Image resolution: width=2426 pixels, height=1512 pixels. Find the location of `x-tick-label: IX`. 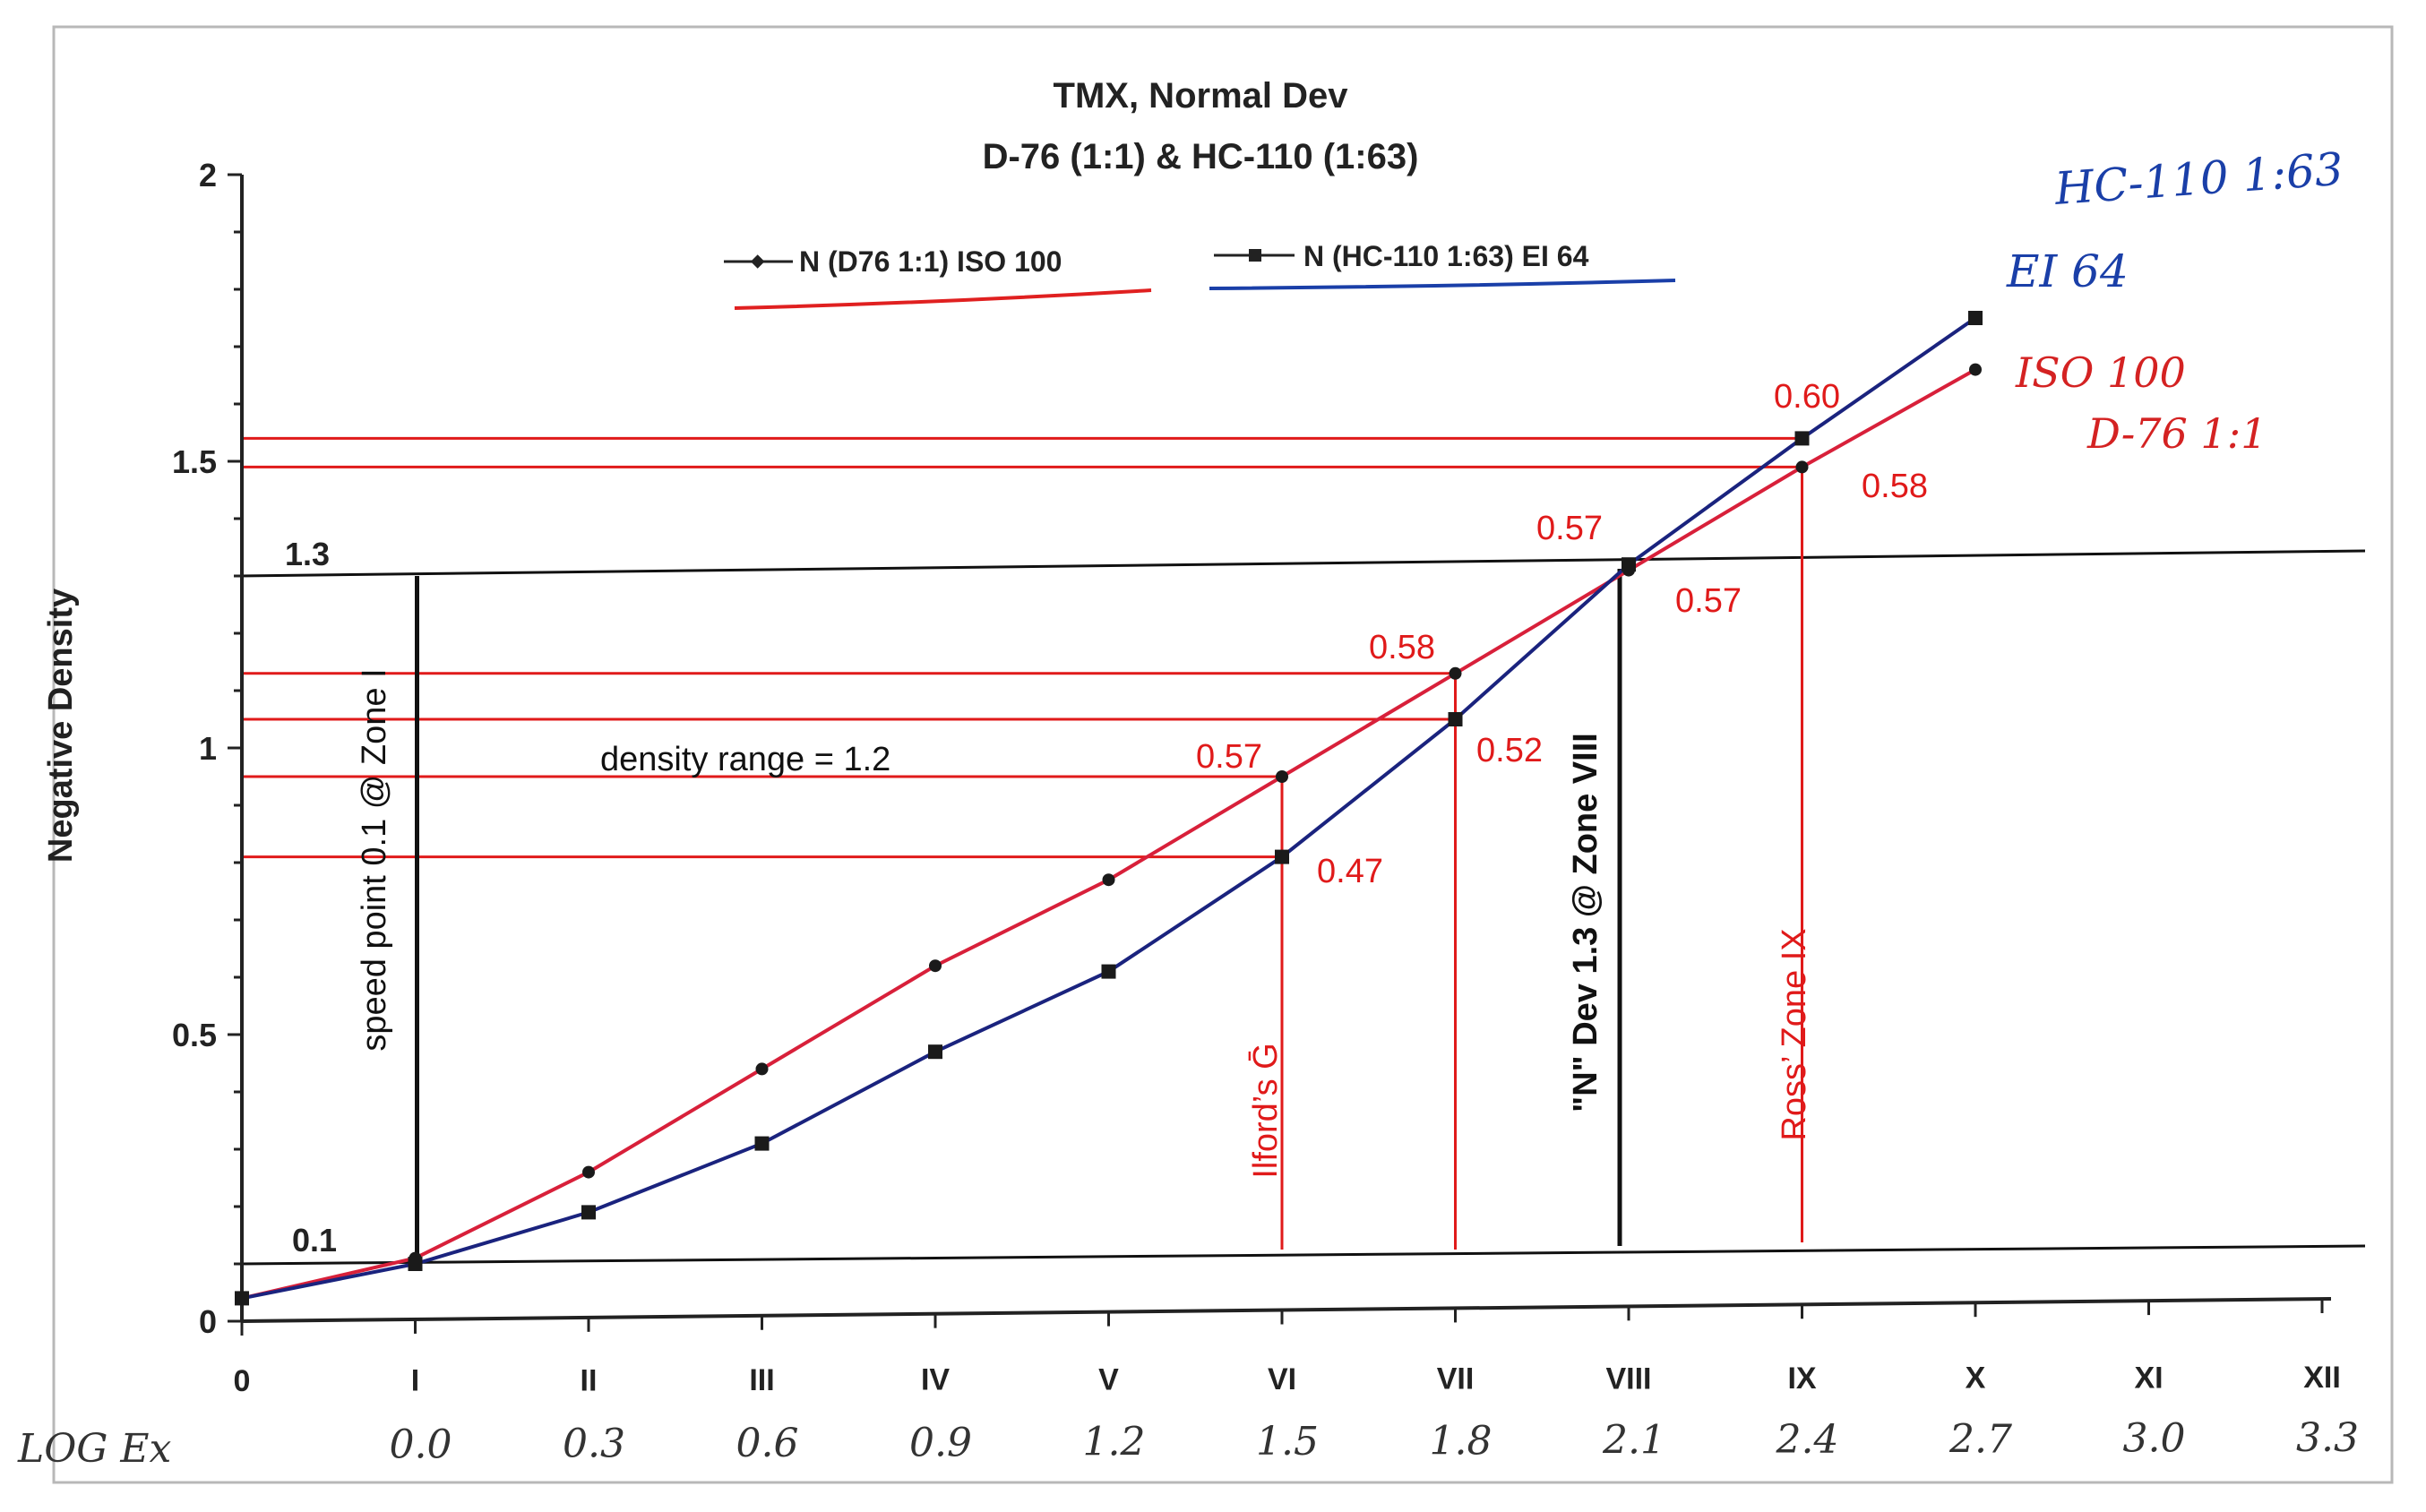

x-tick-label: IX is located at coordinates (1802, 1379).